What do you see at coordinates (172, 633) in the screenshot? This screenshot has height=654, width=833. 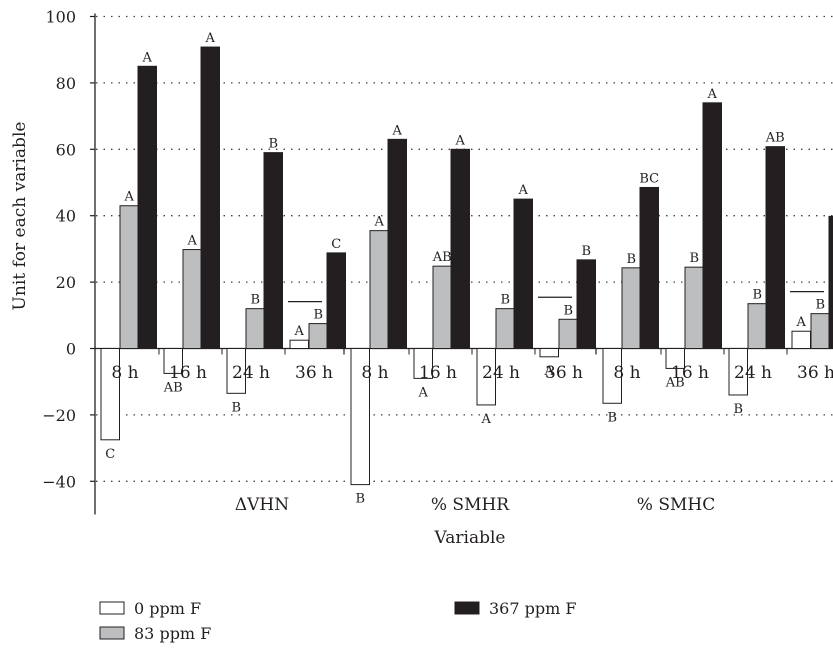 I see `legend-label: 83 ppm F` at bounding box center [172, 633].